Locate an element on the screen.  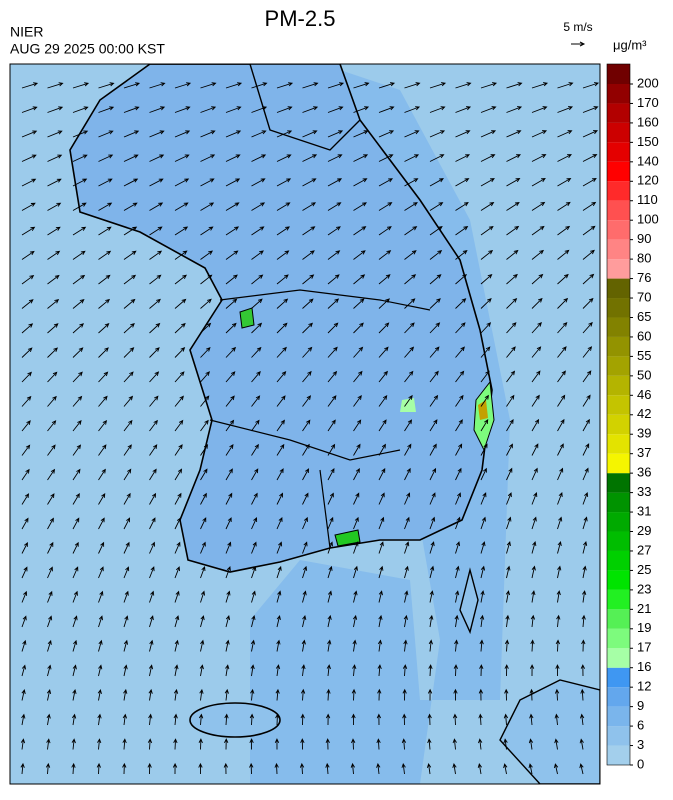
colorbar-label: 42 is located at coordinates (644, 413).